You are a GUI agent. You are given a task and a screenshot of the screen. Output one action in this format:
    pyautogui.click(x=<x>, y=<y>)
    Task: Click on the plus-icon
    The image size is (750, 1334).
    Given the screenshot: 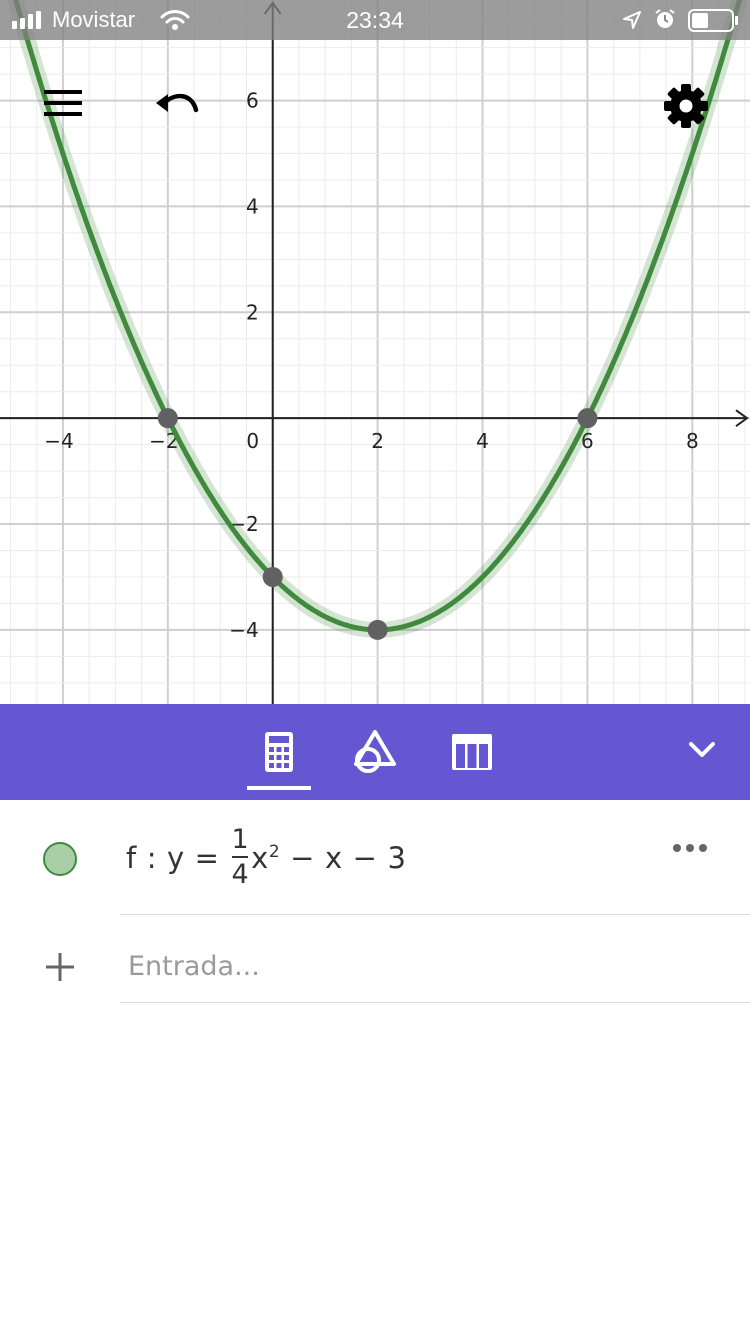 What is the action you would take?
    pyautogui.click(x=60, y=967)
    